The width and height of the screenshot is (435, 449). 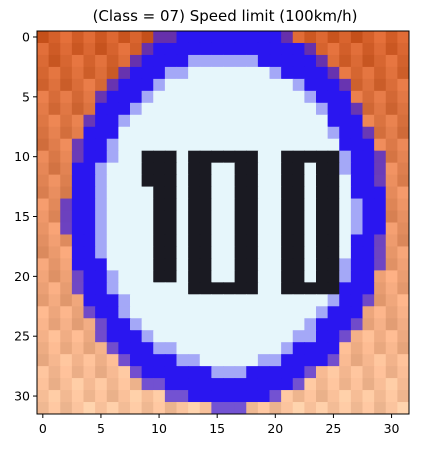 What do you see at coordinates (159, 428) in the screenshot?
I see `x-tick-label: 10` at bounding box center [159, 428].